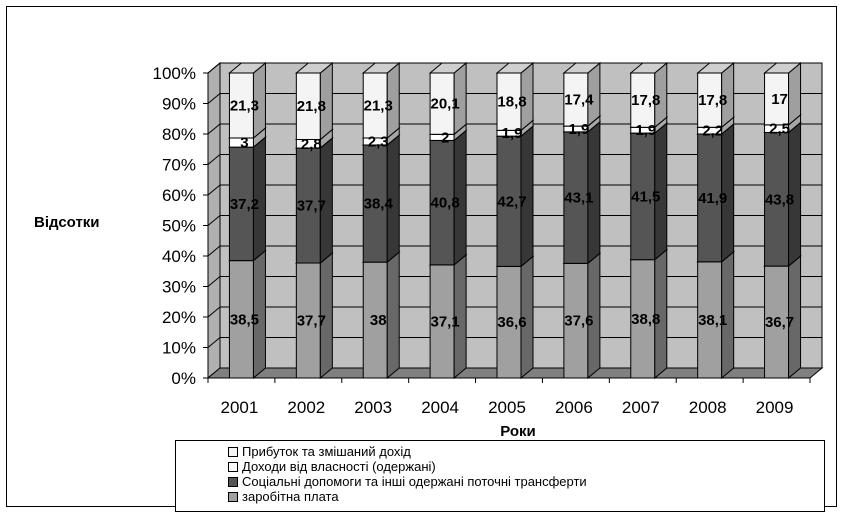 The image size is (845, 512). Describe the element at coordinates (779, 322) in the screenshot. I see `data-label: 36,7` at that location.